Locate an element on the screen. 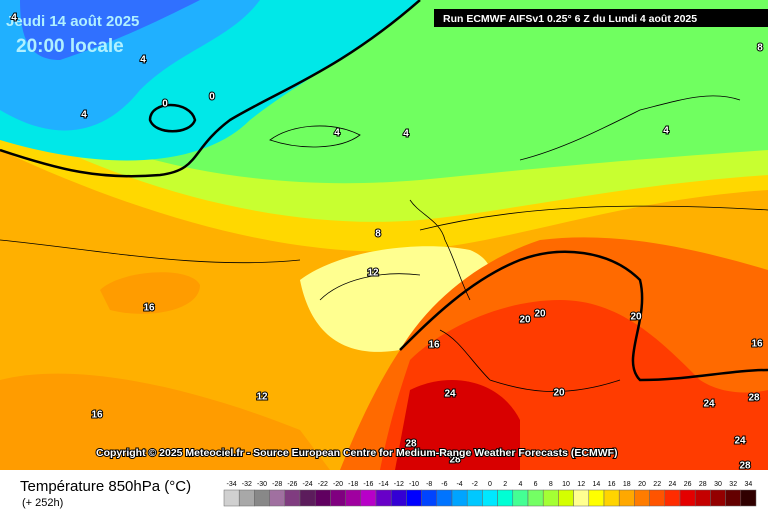  colorbar-label: 10 is located at coordinates (566, 484).